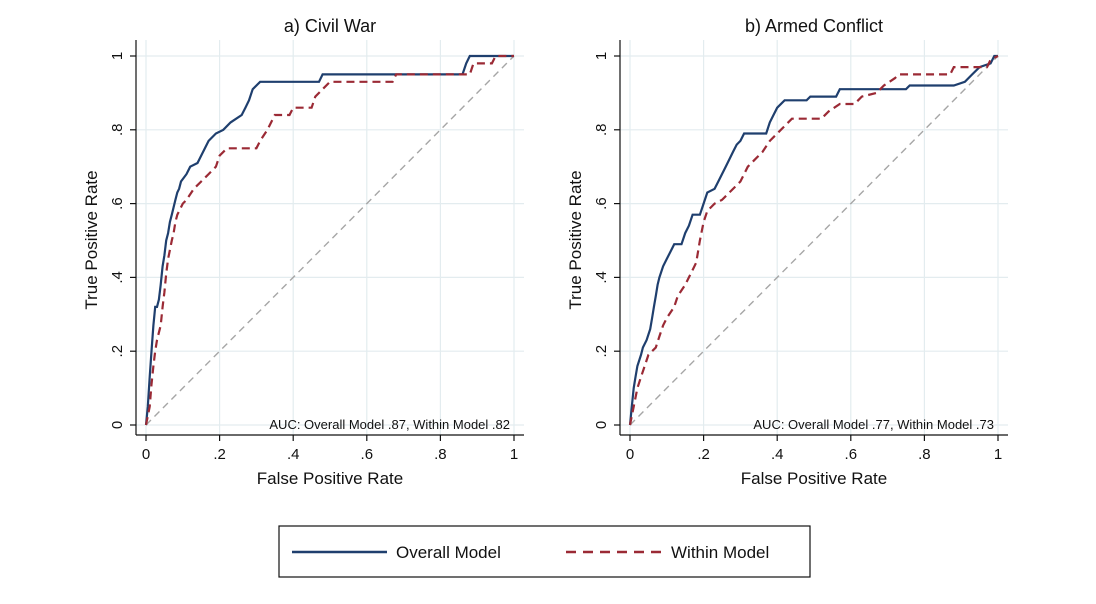 The image size is (1096, 604). What do you see at coordinates (814, 26) in the screenshot?
I see `panel-title-armed-conflict: b) Armed Conflict` at bounding box center [814, 26].